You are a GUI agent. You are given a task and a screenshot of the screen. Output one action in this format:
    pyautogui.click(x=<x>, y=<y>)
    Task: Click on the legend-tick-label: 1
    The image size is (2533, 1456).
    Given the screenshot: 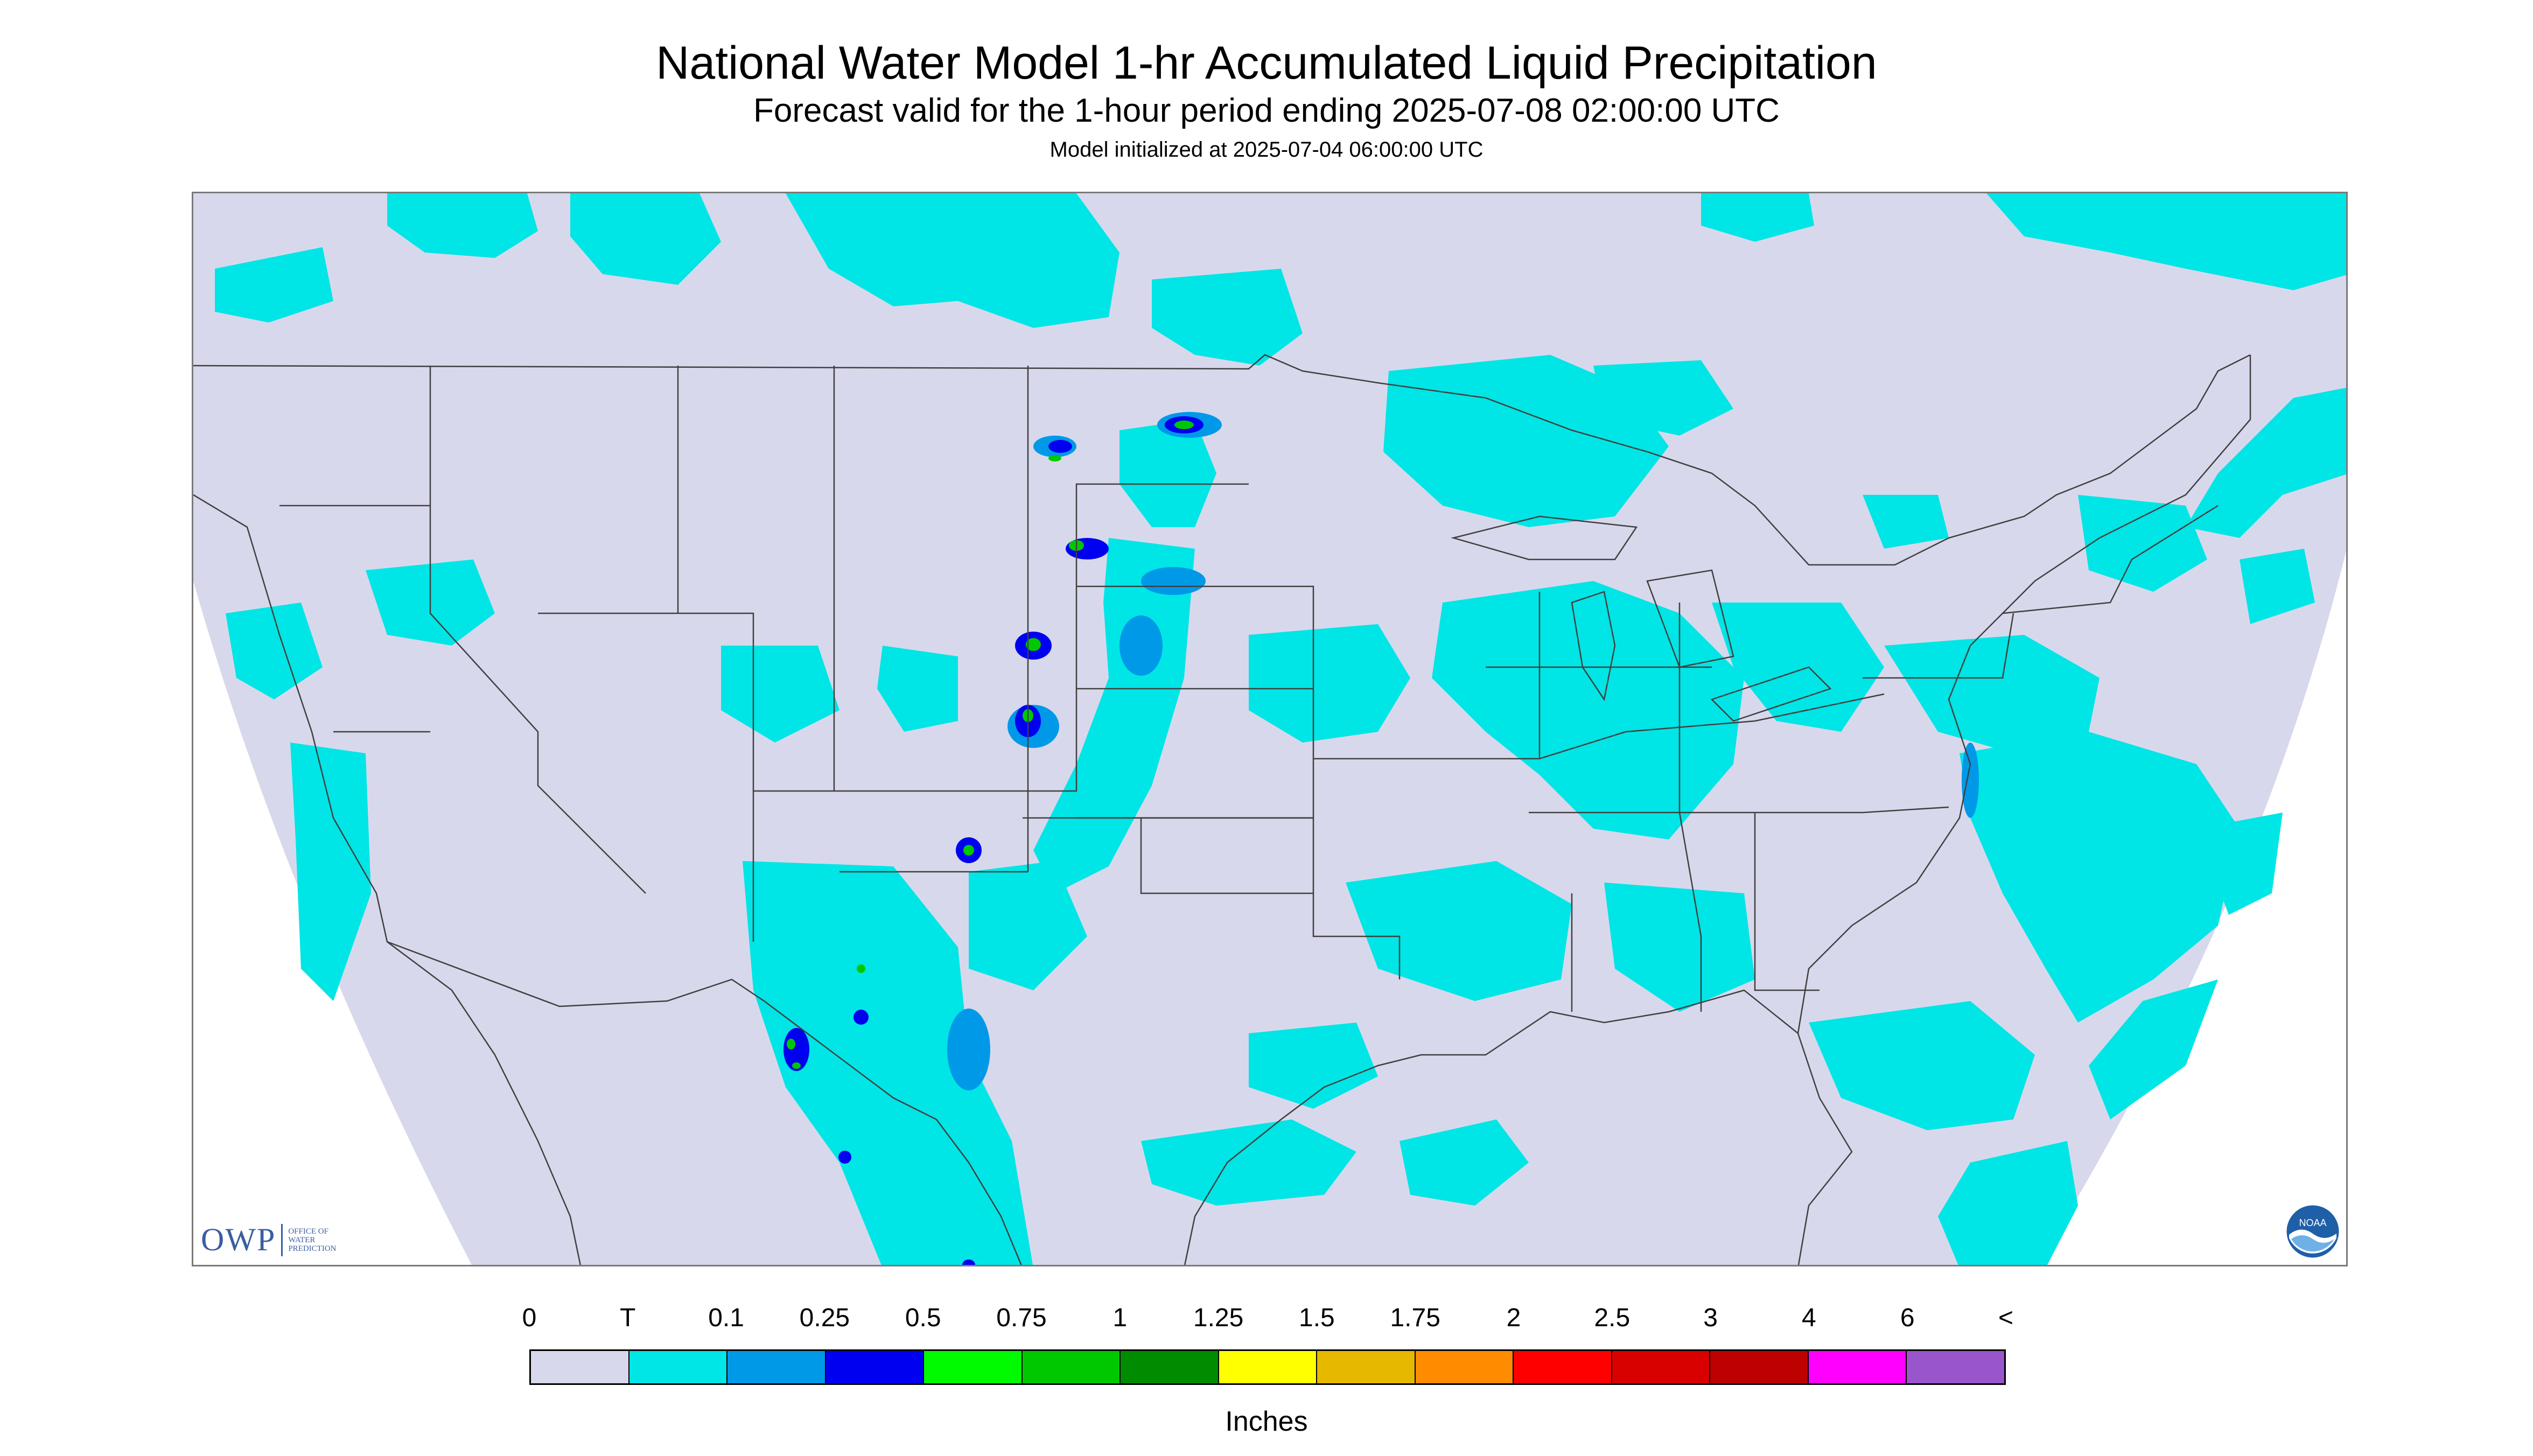 What is the action you would take?
    pyautogui.click(x=1120, y=1318)
    